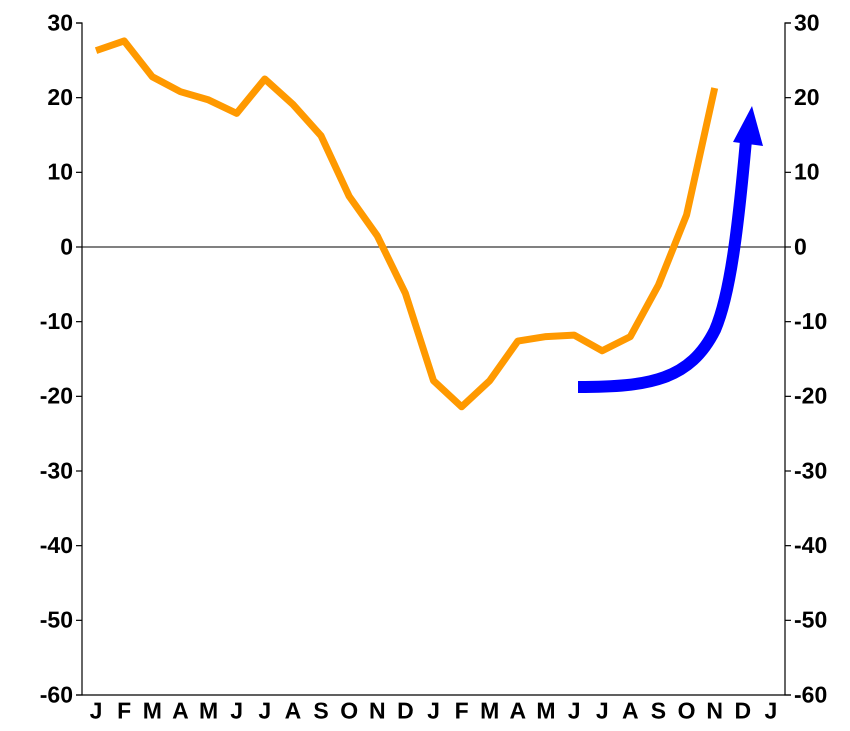  I want to click on y2-tick-label: 10, so click(807, 171).